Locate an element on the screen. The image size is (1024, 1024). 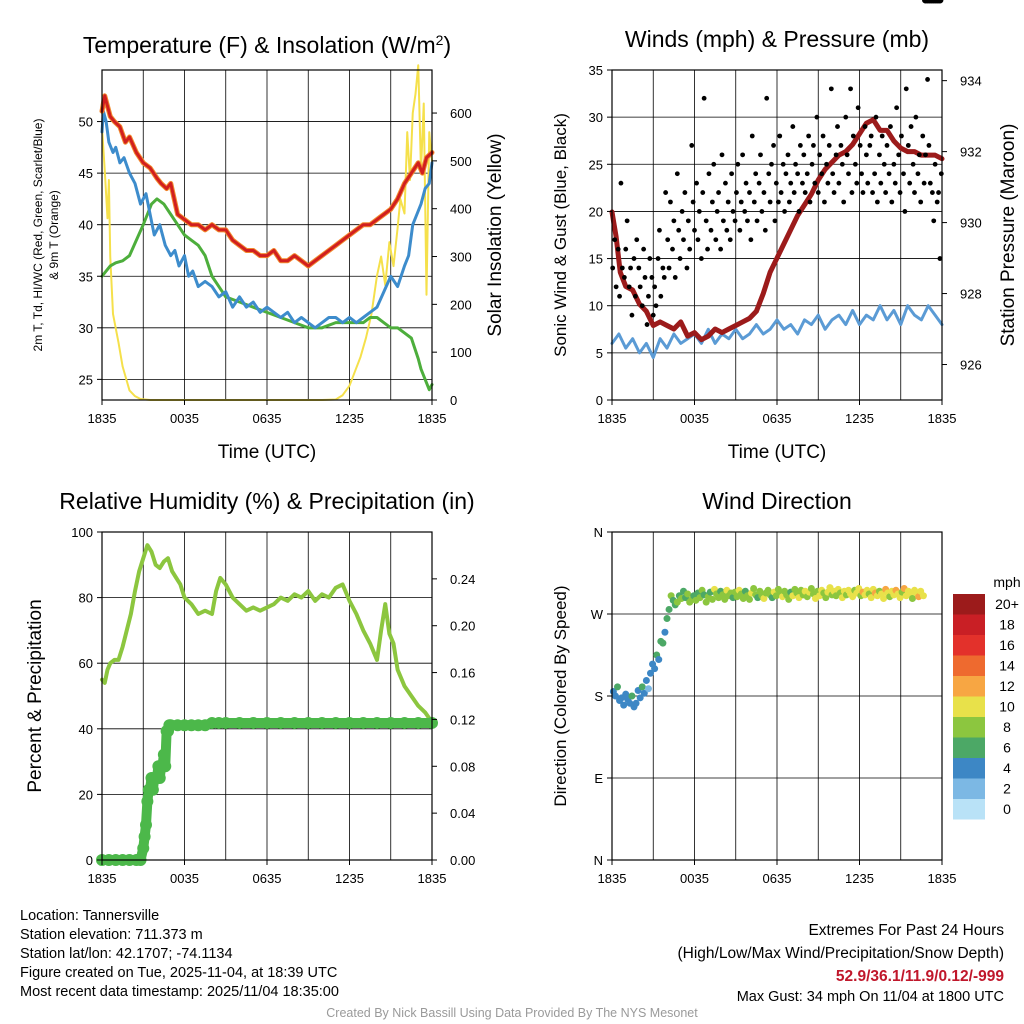
series-solar-insolation is located at coordinates (267, 232).